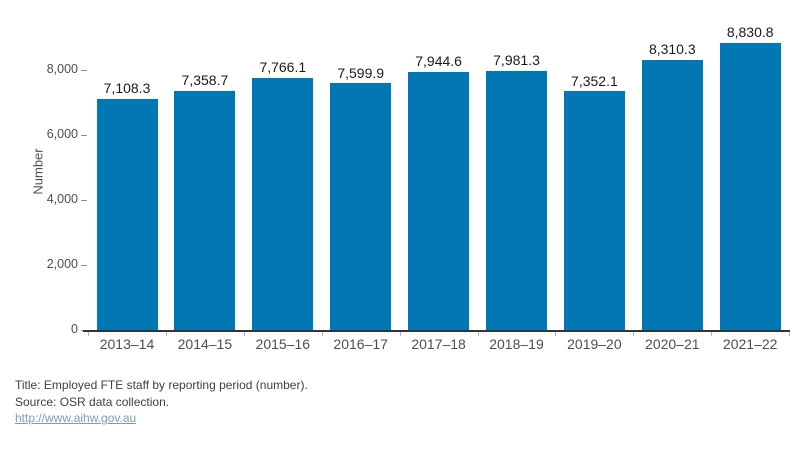  Describe the element at coordinates (127, 88) in the screenshot. I see `bar-value-label: 7,108.3` at that location.